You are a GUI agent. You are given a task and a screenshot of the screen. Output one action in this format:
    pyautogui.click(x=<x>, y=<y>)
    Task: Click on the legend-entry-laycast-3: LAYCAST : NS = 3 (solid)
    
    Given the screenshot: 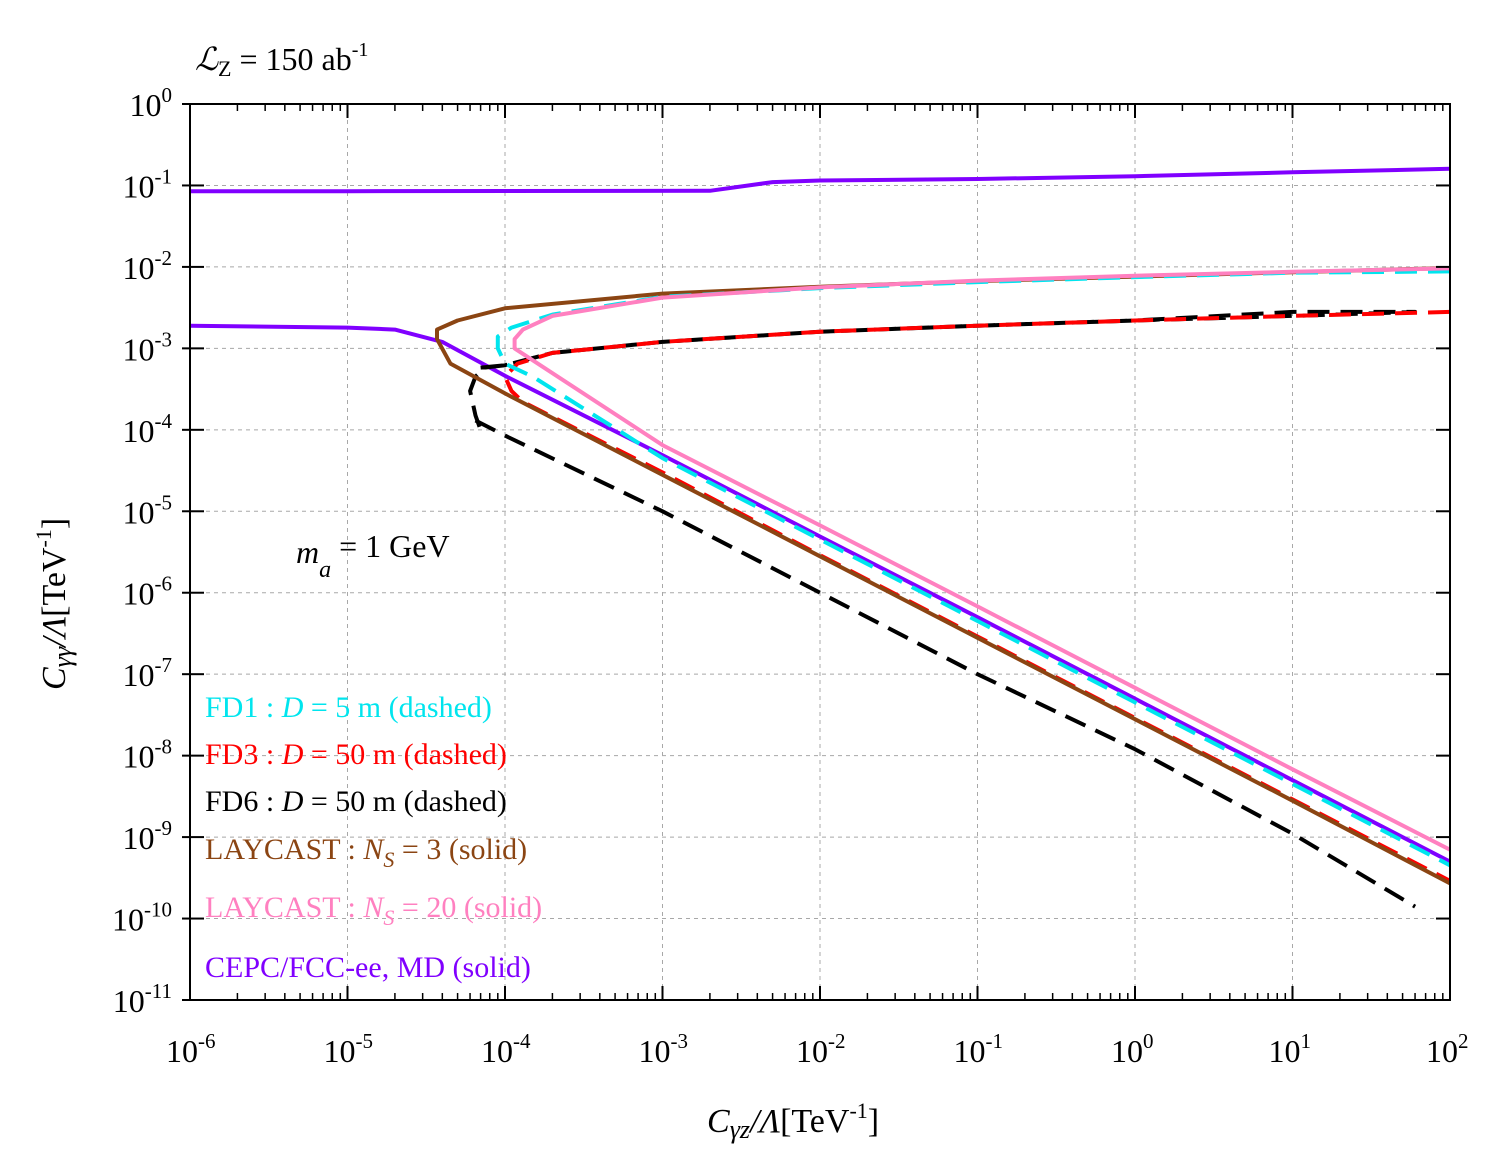 What is the action you would take?
    pyautogui.click(x=366, y=852)
    